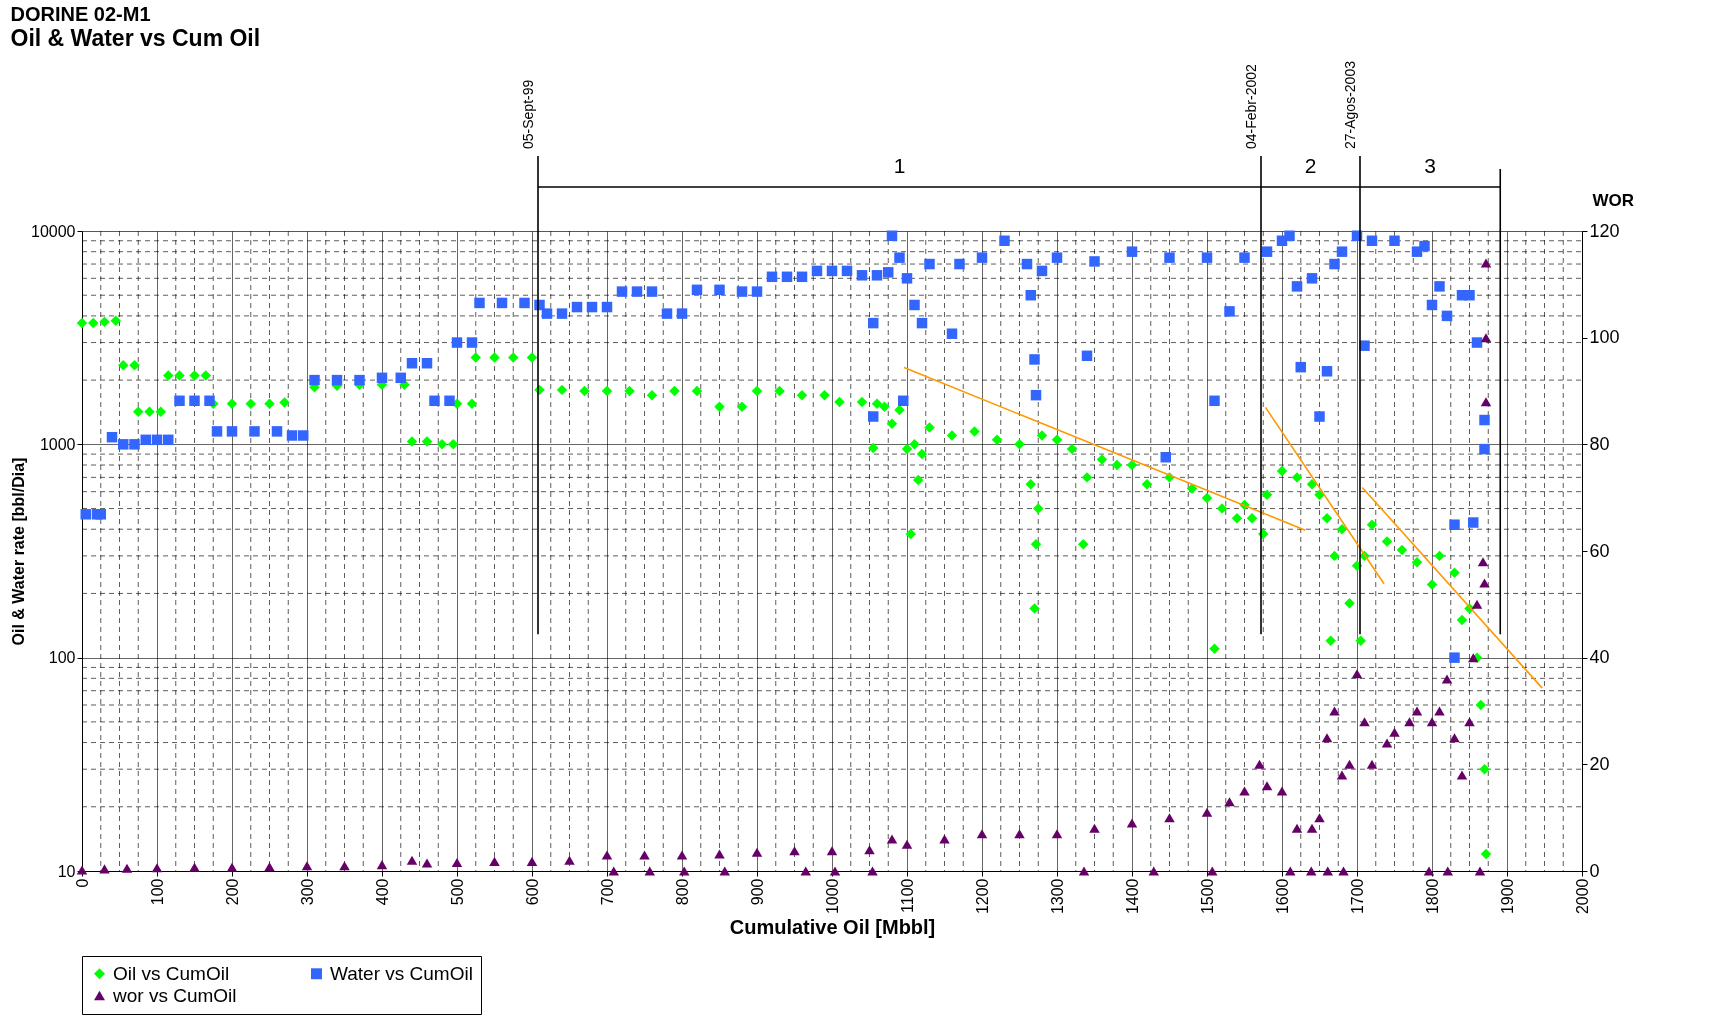 The width and height of the screenshot is (1722, 1024). Describe the element at coordinates (682, 892) in the screenshot. I see `x-tick-label: 800` at that location.